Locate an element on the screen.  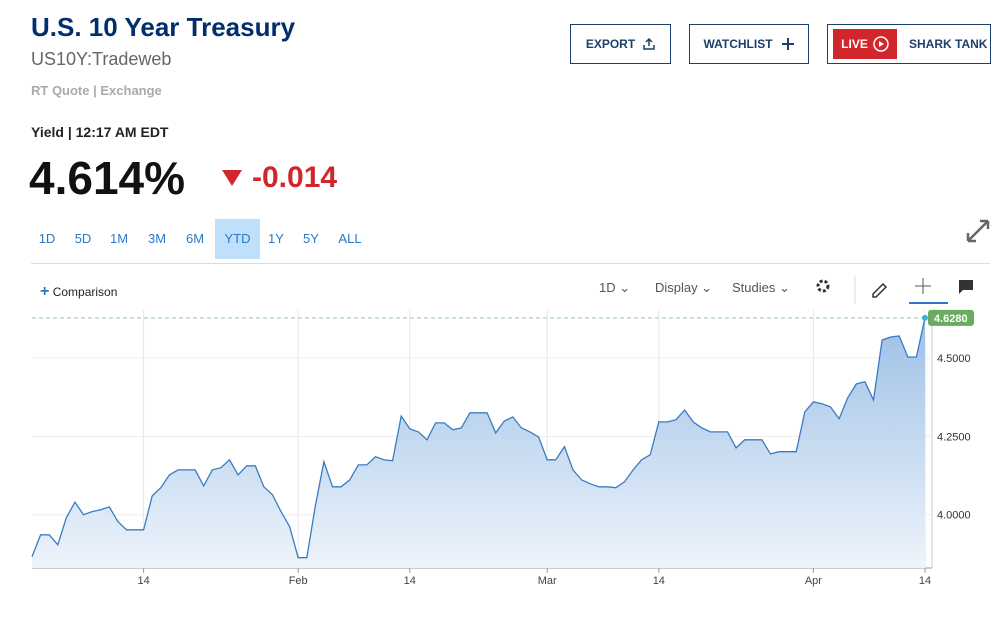
y-tick-label: 4.5000 is located at coordinates (954, 359).